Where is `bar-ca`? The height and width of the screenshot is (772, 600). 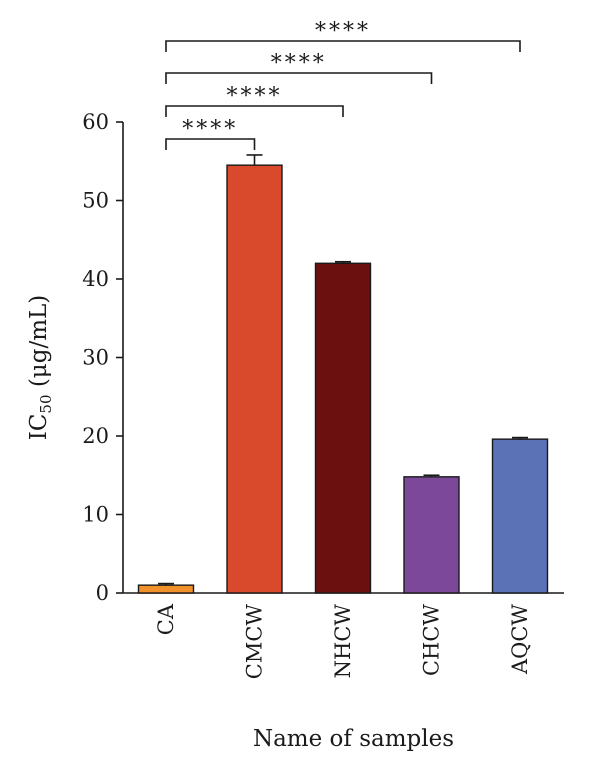 bar-ca is located at coordinates (166, 589).